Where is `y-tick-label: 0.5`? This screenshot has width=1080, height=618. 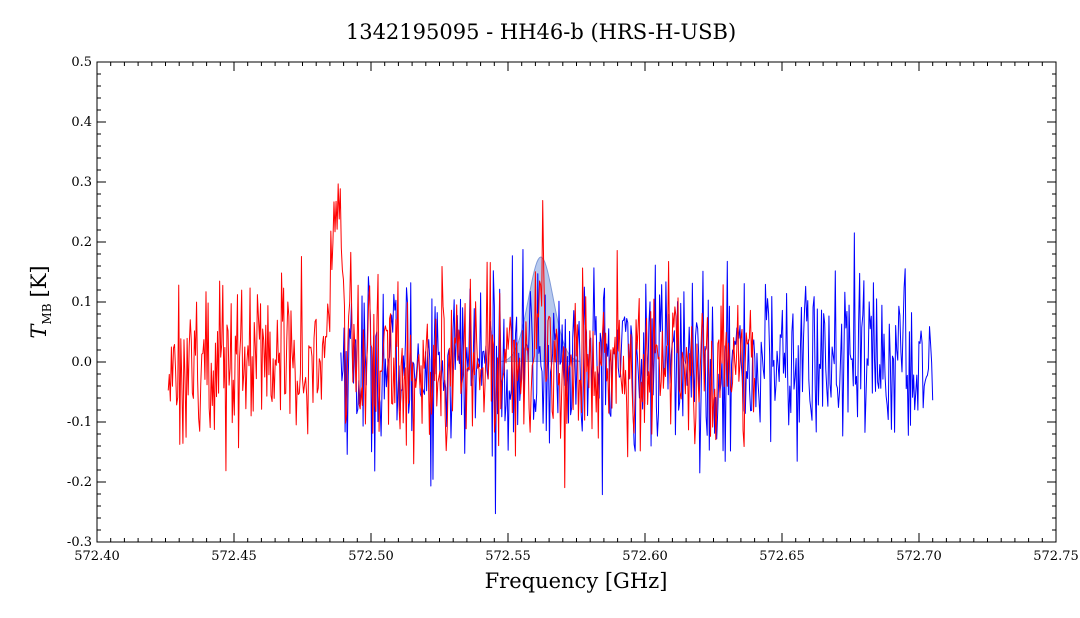
y-tick-label: 0.5 is located at coordinates (81, 62).